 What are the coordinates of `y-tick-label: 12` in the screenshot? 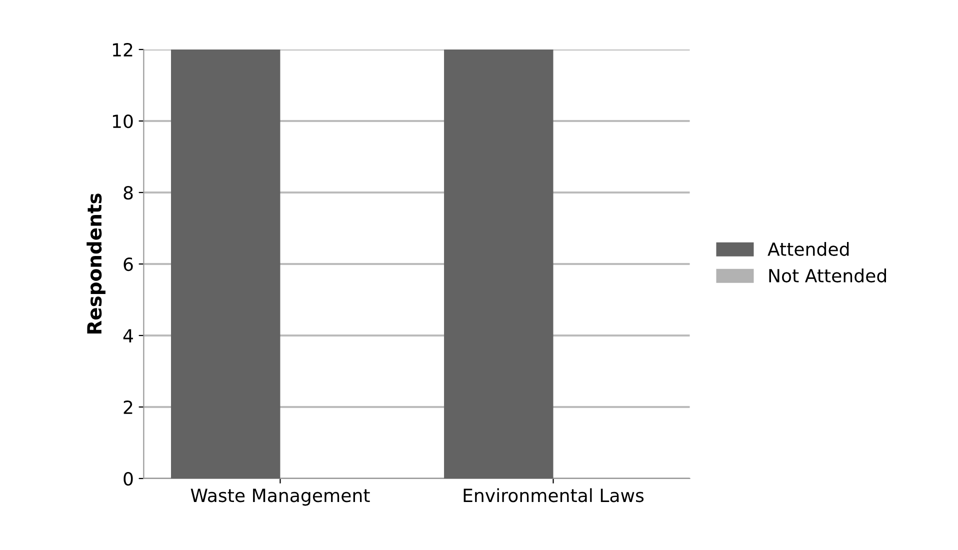 It's located at (122, 49).